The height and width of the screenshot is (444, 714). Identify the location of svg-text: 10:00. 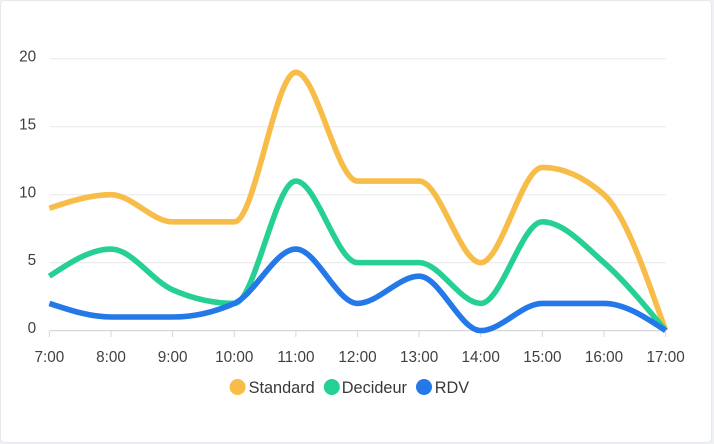
(234, 357).